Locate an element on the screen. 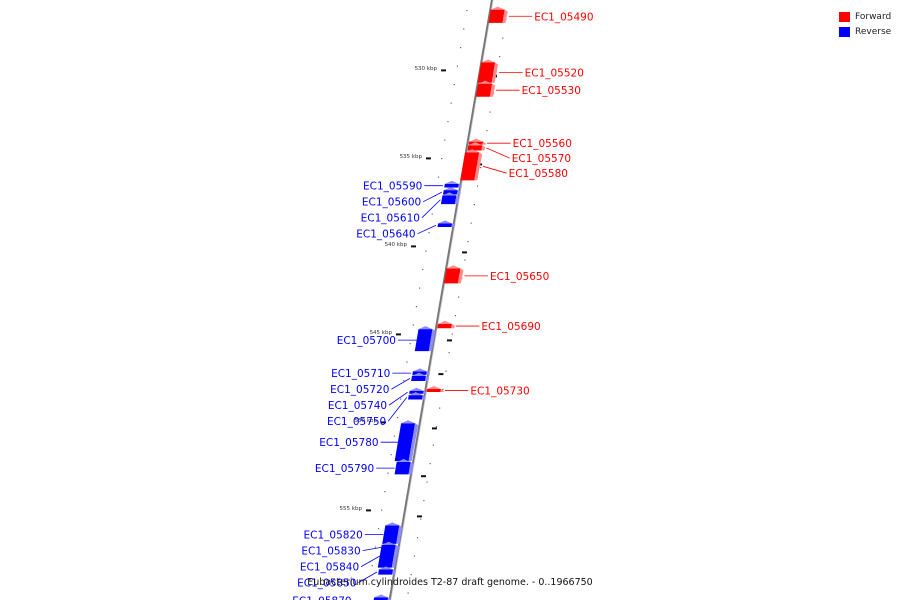  minor-tick is located at coordinates (441, 374).